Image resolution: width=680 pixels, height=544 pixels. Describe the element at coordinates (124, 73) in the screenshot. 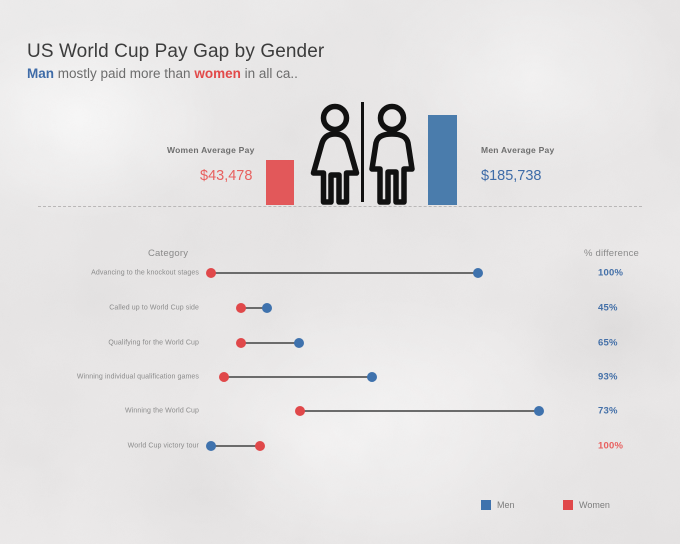

I see `subtitle-middle-text: mostly paid more than` at that location.